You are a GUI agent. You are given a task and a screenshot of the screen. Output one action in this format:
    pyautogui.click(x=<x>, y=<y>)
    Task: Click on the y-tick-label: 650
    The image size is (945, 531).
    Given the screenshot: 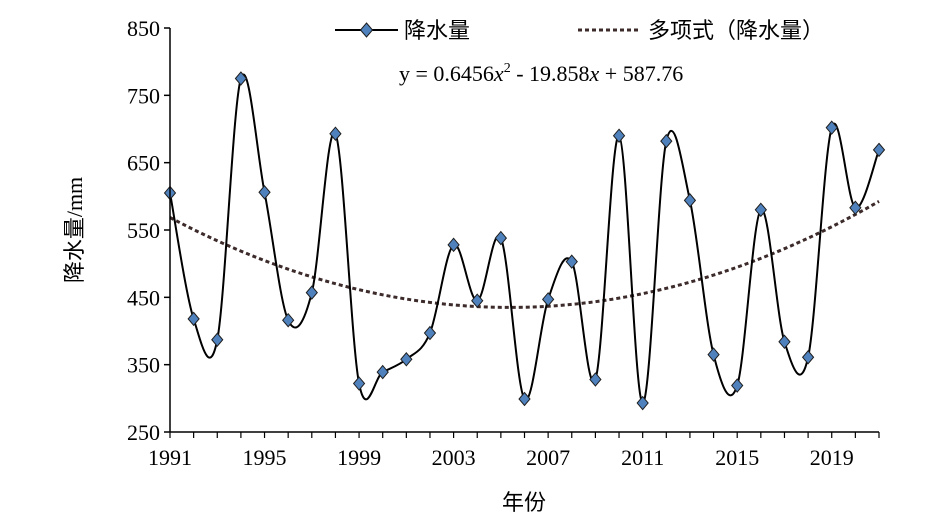 What is the action you would take?
    pyautogui.click(x=143, y=163)
    